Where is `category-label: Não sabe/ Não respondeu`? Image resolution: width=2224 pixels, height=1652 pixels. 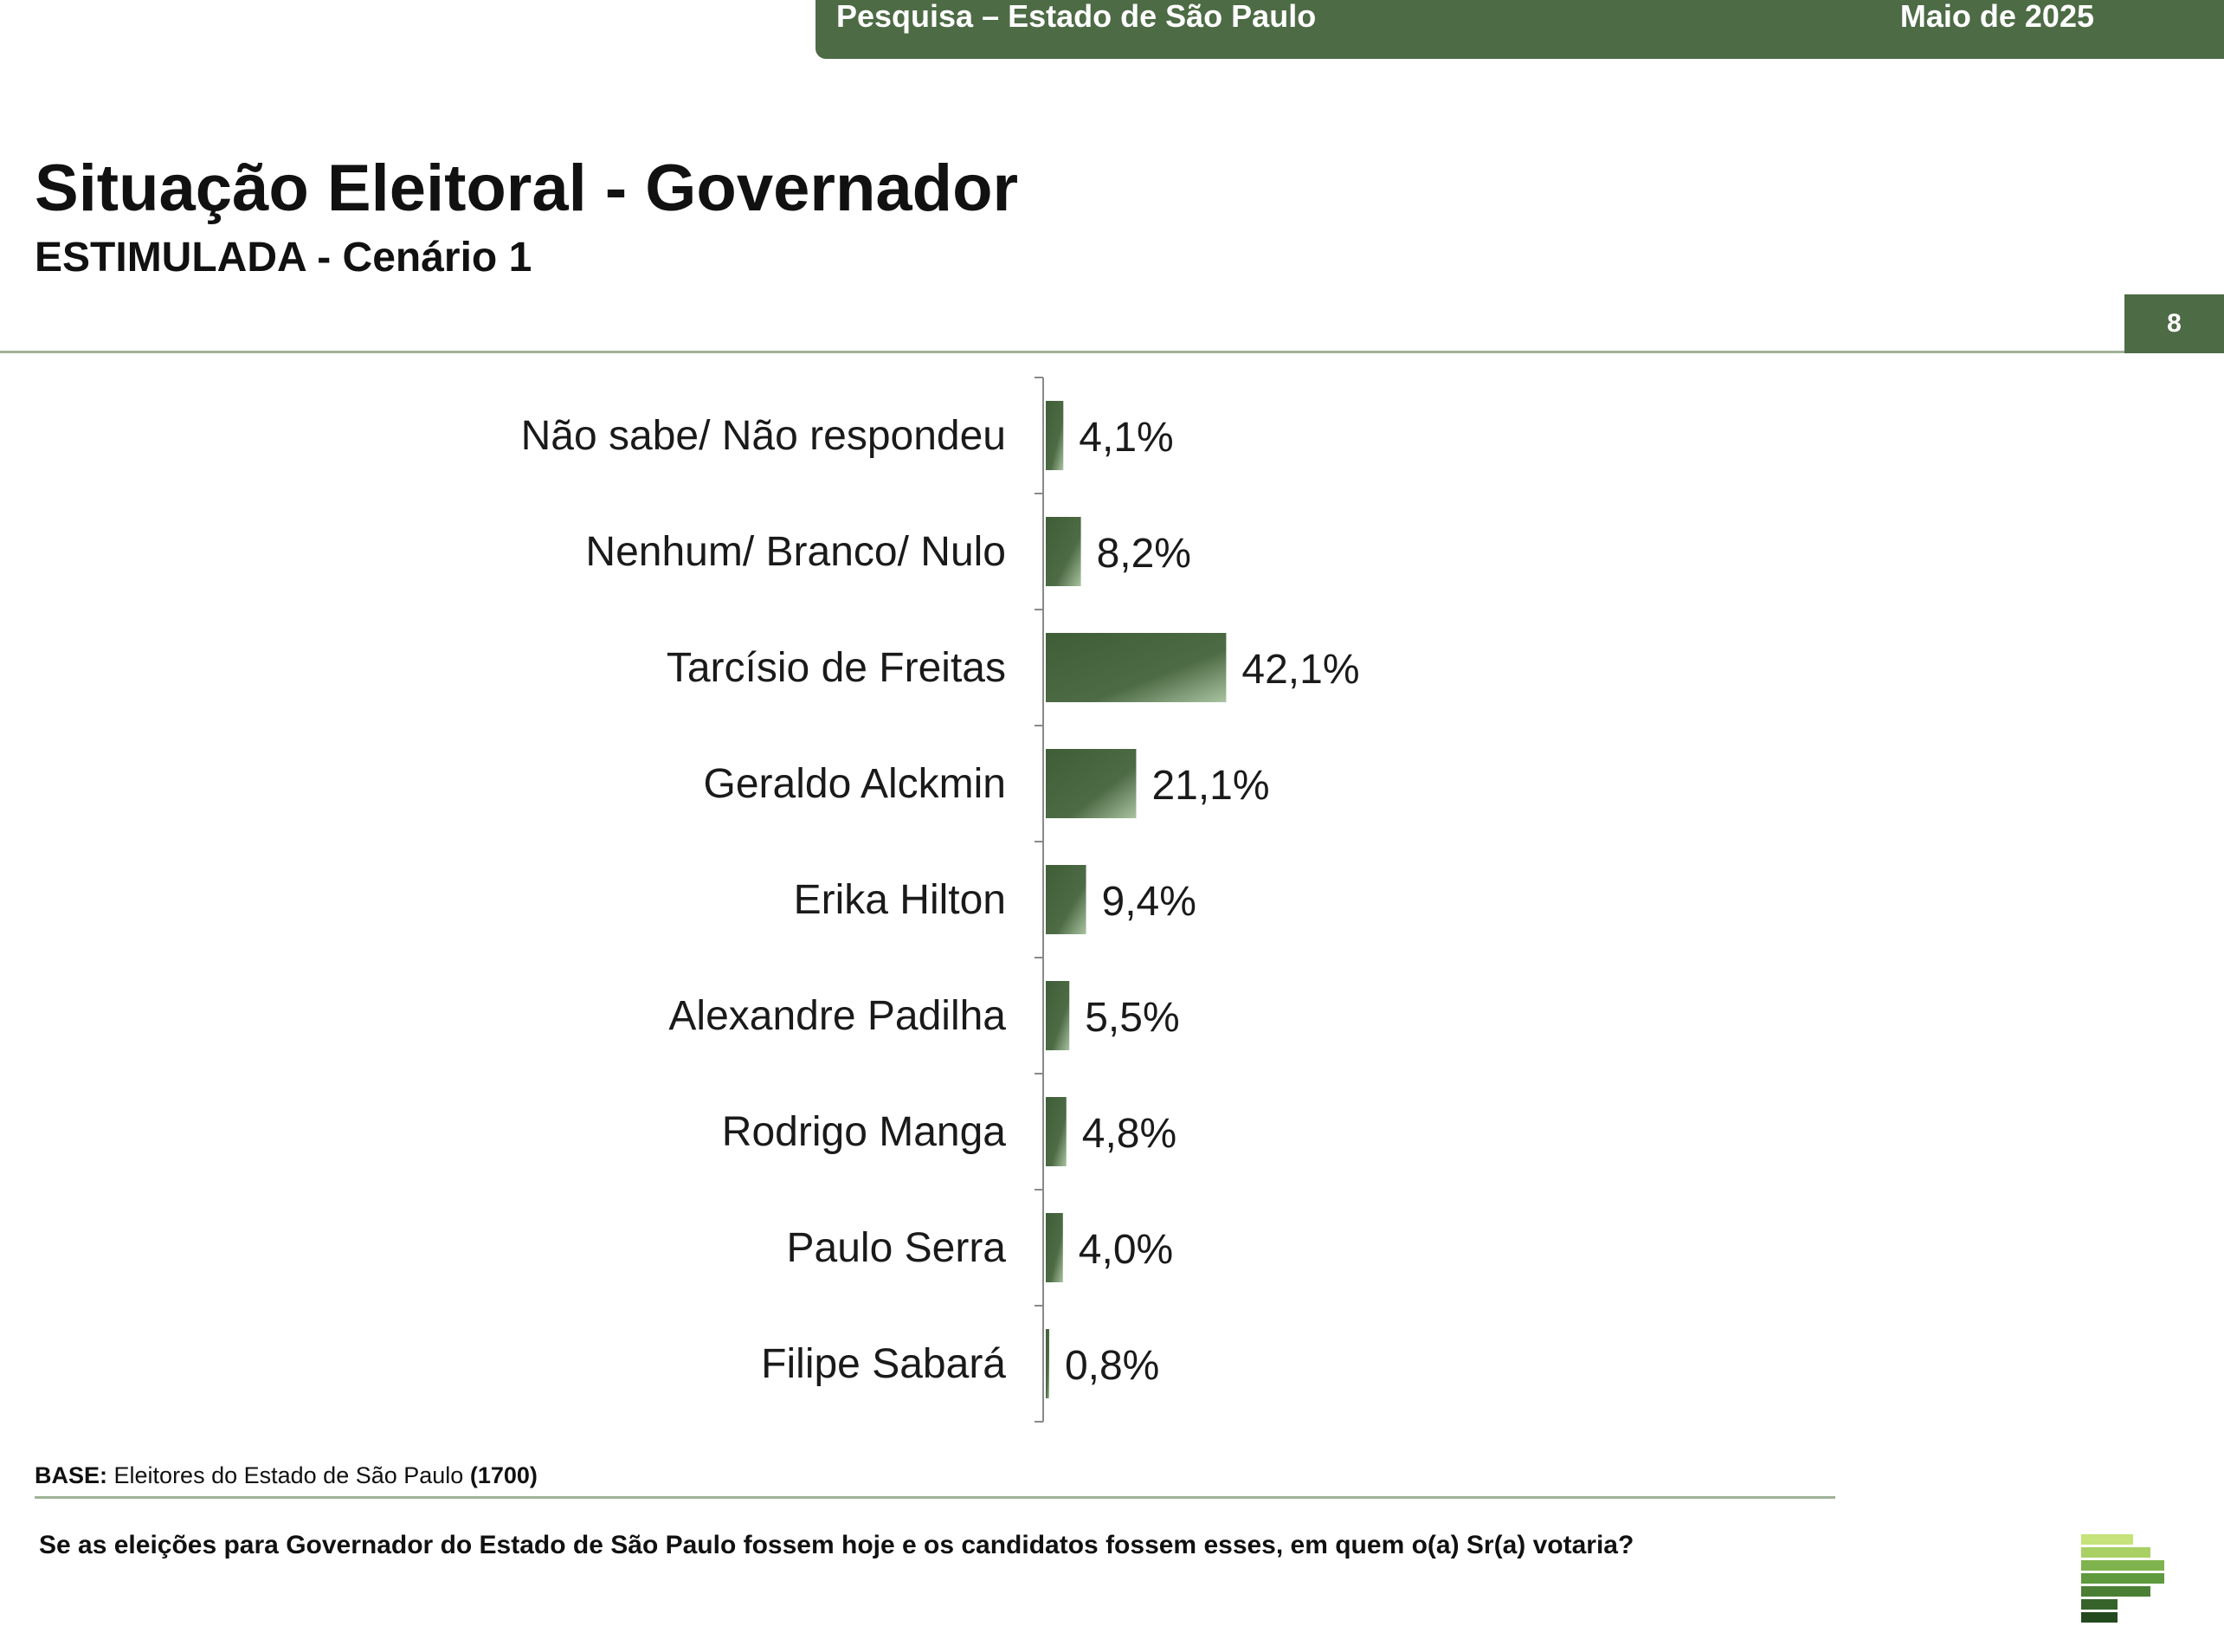
category-label: Não sabe/ Não respondeu is located at coordinates (763, 436).